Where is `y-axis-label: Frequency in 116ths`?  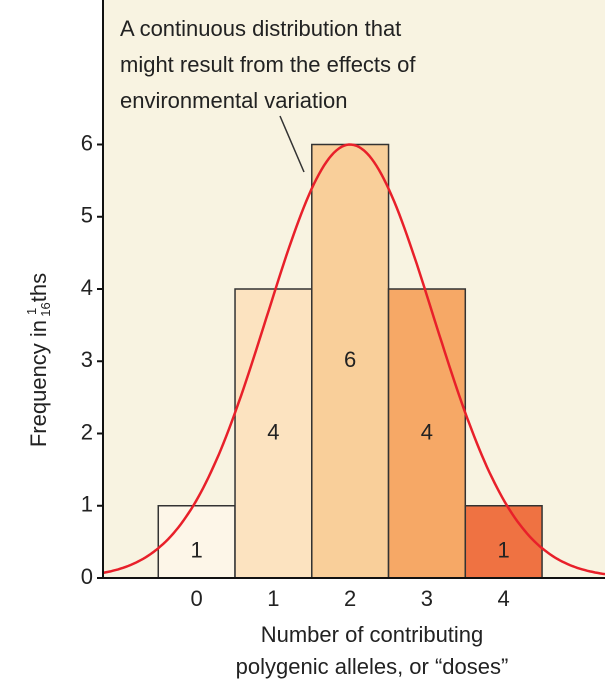
y-axis-label: Frequency in 116ths is located at coordinates (38, 360).